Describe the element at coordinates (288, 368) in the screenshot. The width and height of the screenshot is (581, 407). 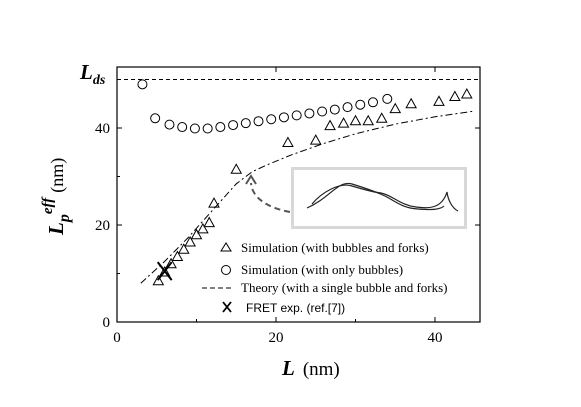
I see `x-axis-label-symbol: L` at that location.